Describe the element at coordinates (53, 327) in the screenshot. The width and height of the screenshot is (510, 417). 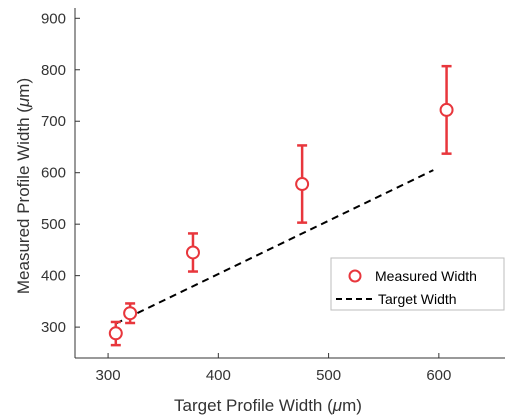
I see `y-tick-label: 300` at that location.